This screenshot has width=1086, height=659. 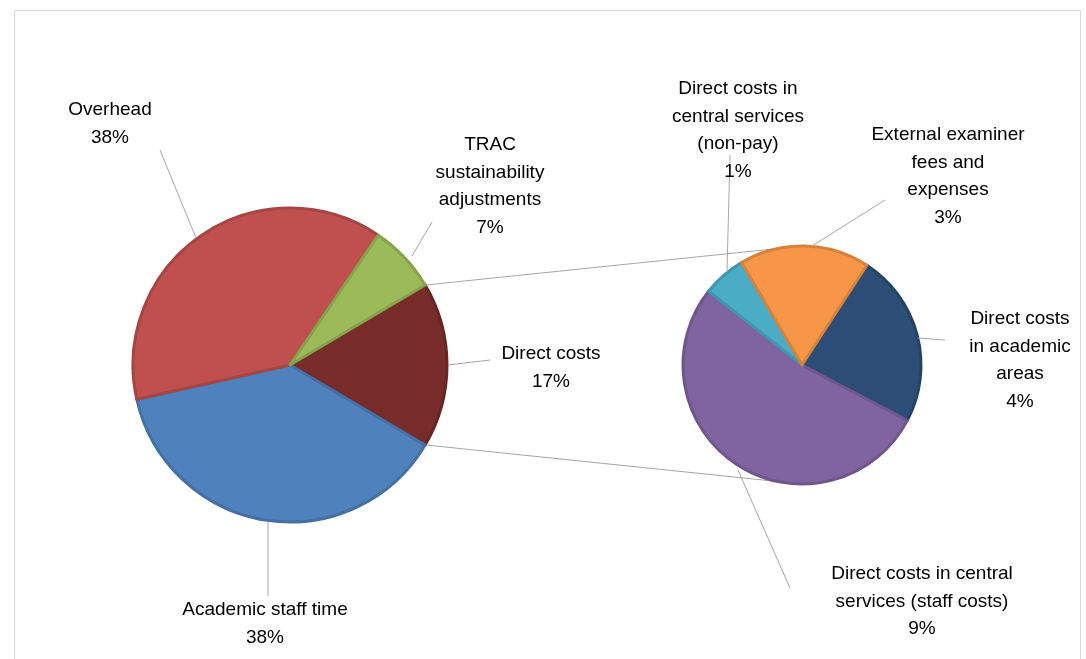 What do you see at coordinates (1020, 345) in the screenshot?
I see `slice-label: Direct costs in academic areas` at bounding box center [1020, 345].